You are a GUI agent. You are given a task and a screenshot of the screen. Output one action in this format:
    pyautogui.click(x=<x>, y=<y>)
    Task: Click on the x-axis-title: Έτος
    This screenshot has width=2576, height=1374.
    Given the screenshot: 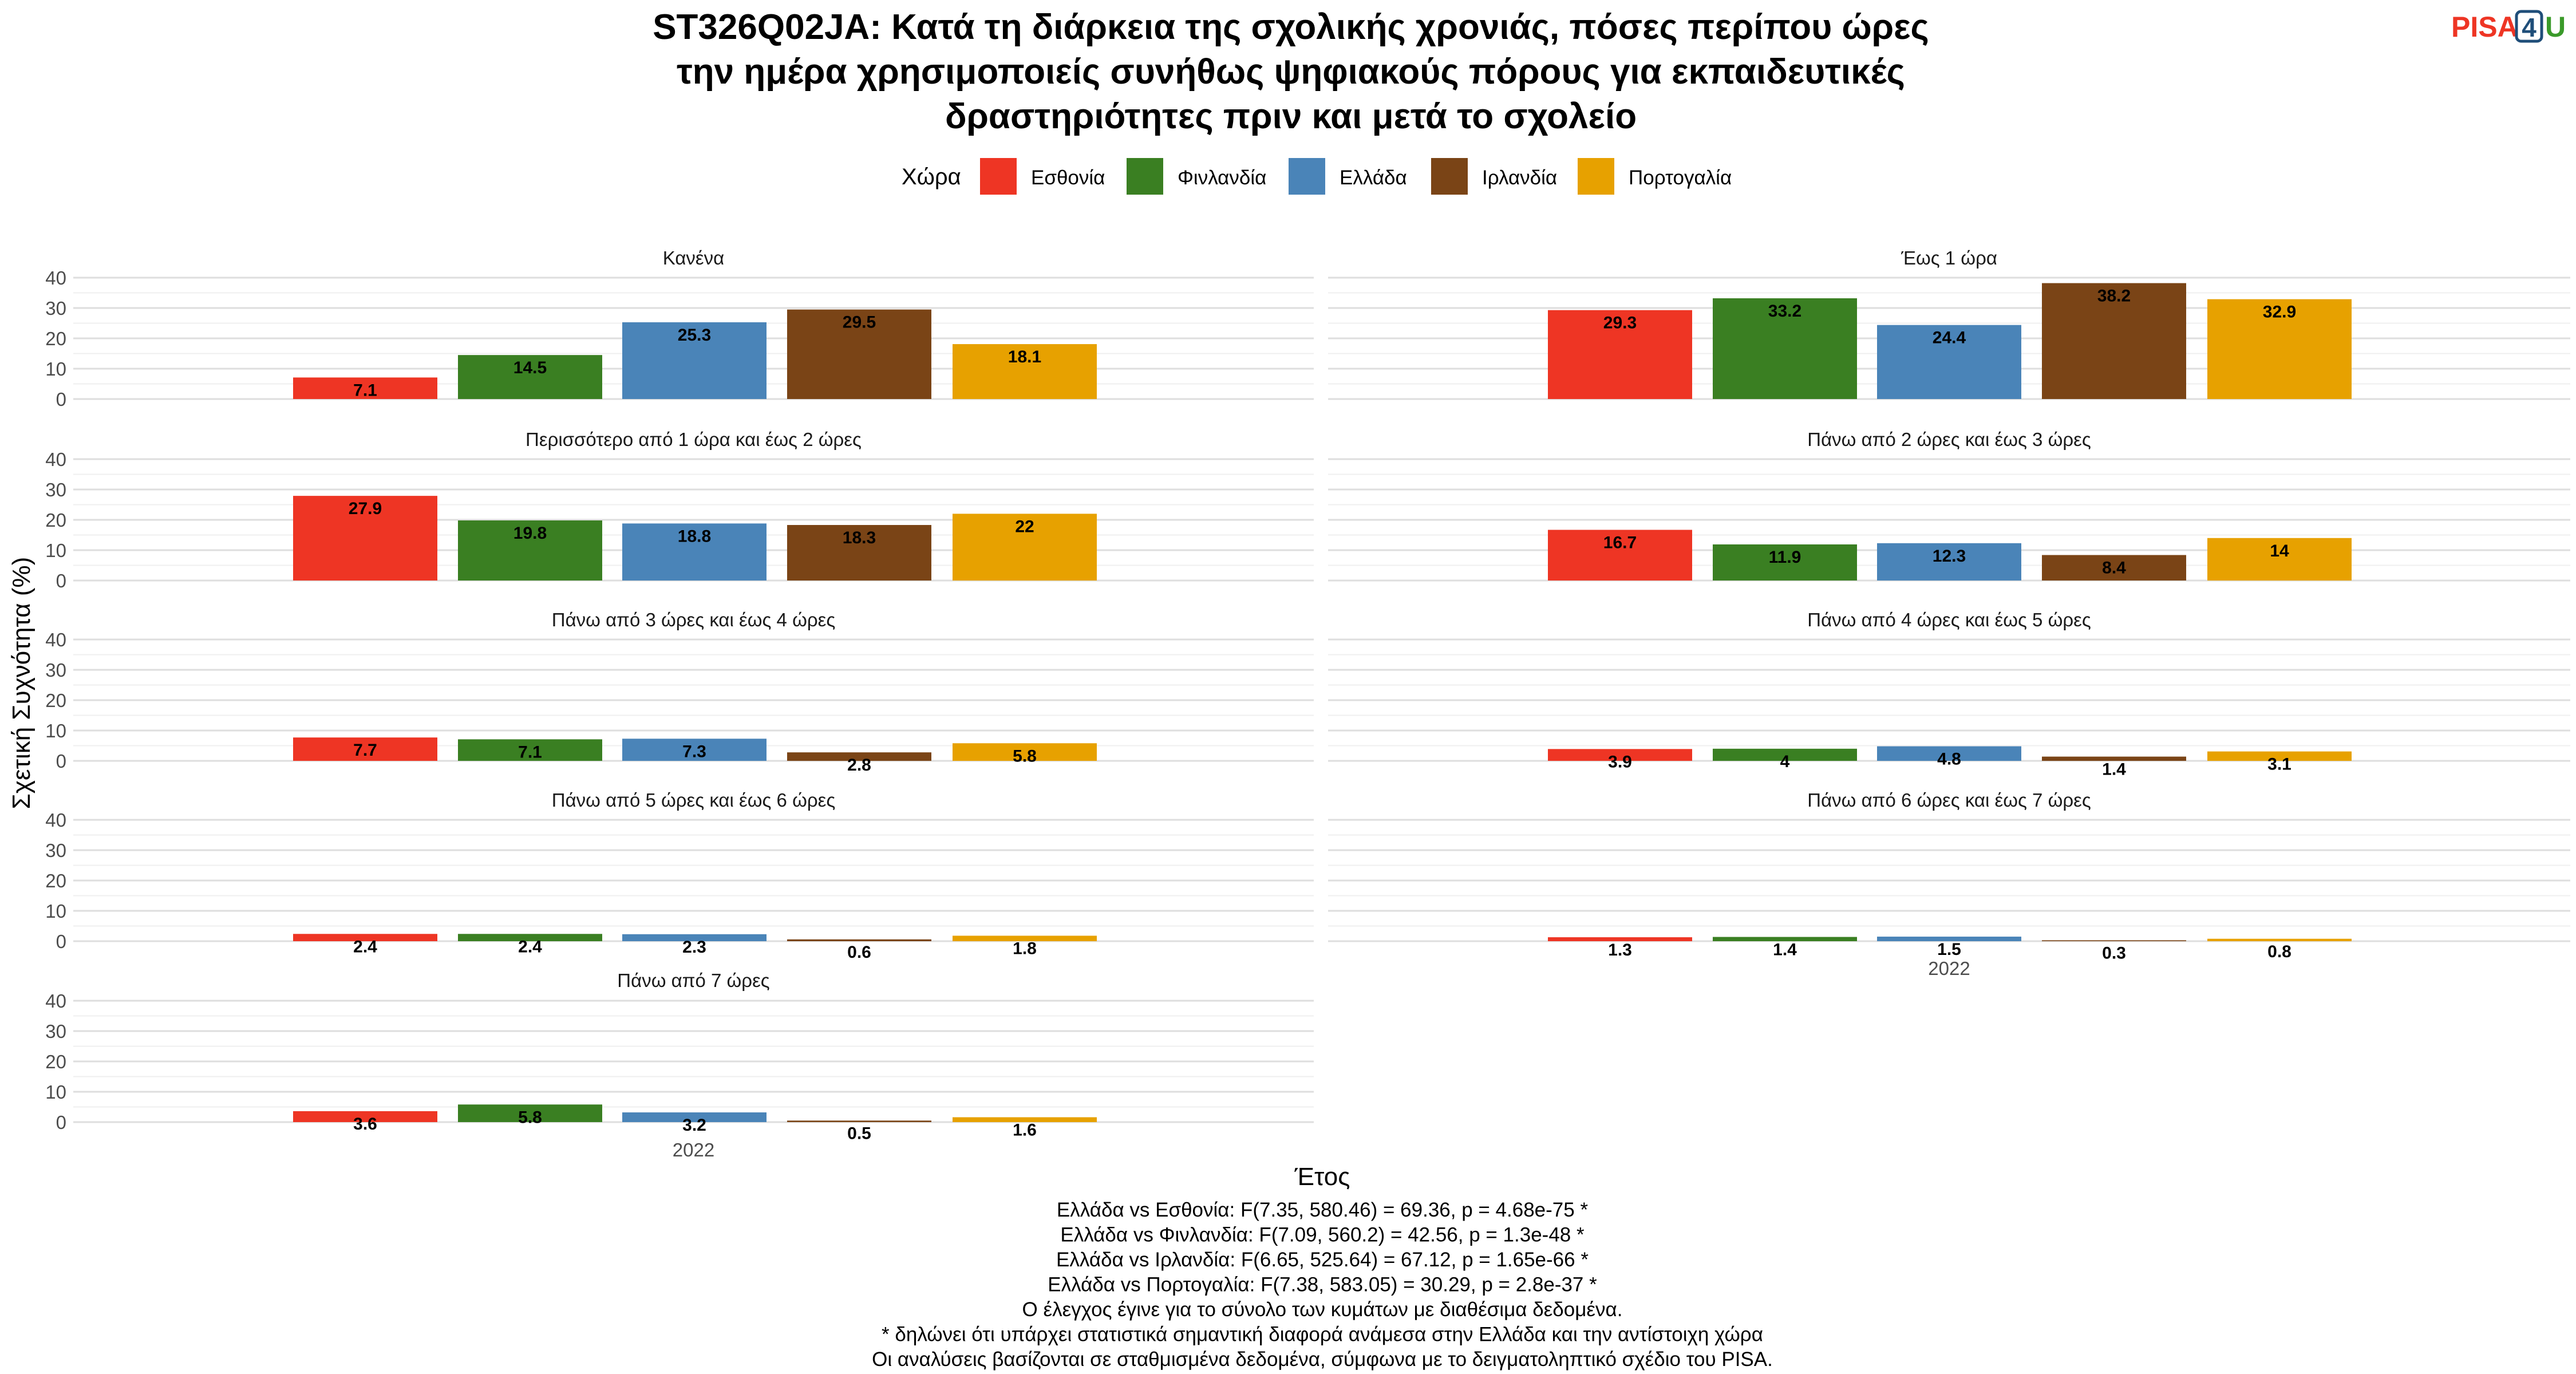 What is the action you would take?
    pyautogui.click(x=1322, y=1177)
    